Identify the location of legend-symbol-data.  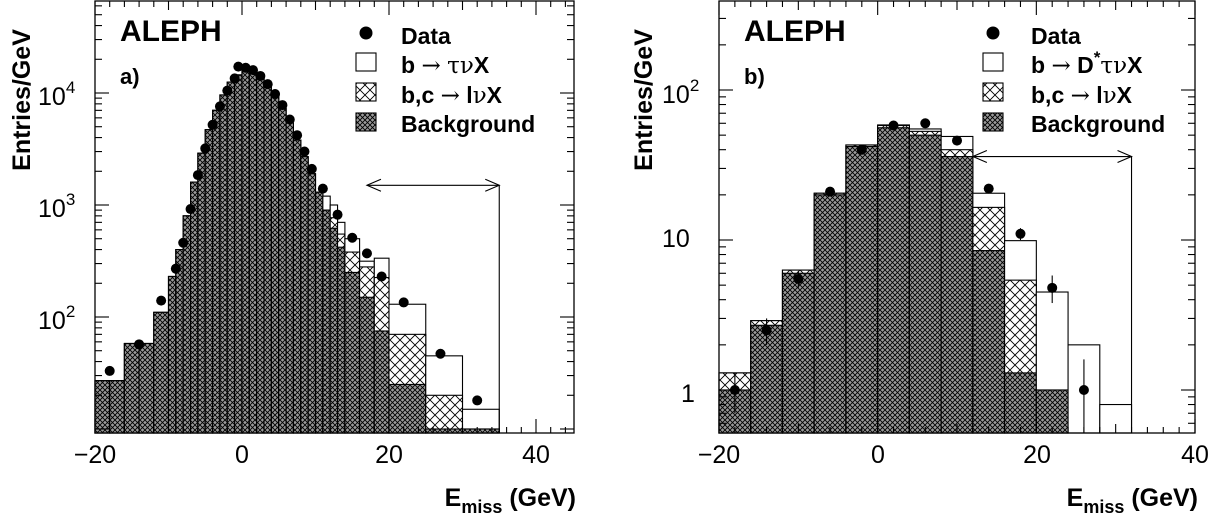
(993, 33).